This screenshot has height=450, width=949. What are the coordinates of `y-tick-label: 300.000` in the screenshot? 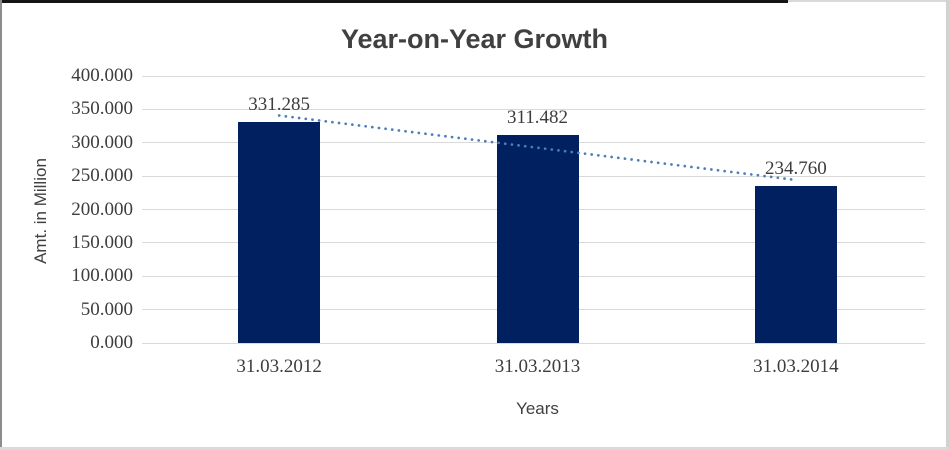 It's located at (102, 142).